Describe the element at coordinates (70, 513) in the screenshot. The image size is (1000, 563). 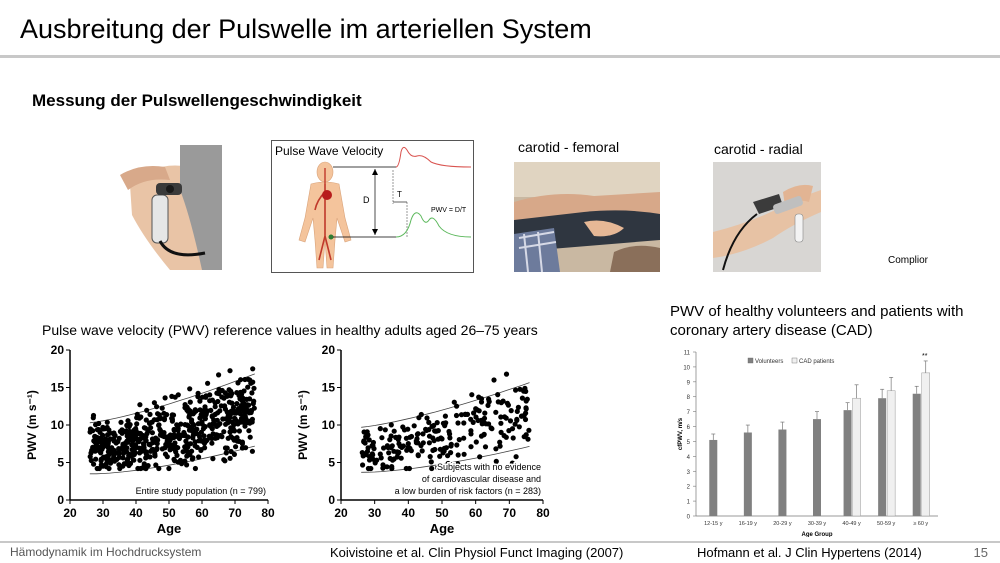
I see `x-tick-label: 20` at that location.